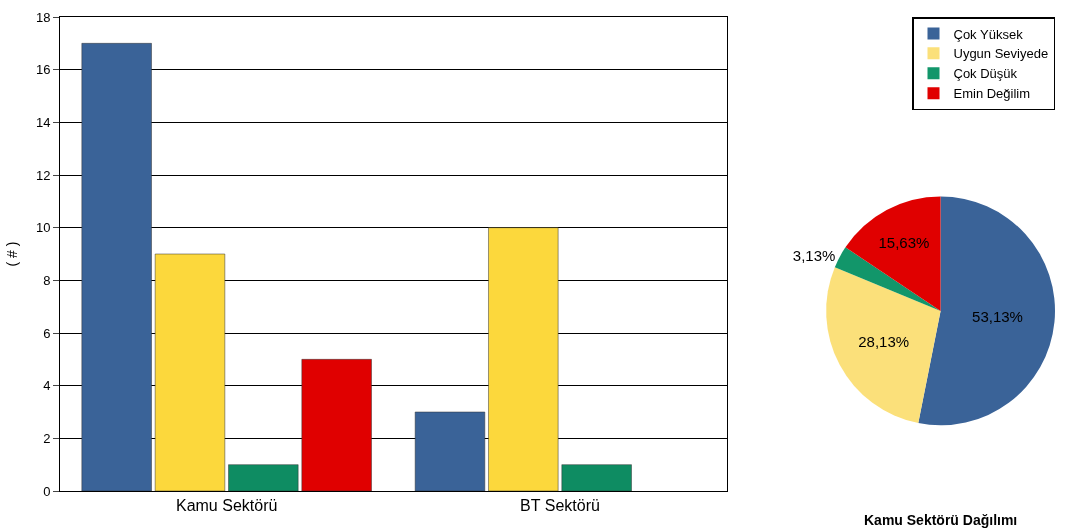 This screenshot has height=531, width=1065. I want to click on data-label: 15,63%, so click(904, 242).